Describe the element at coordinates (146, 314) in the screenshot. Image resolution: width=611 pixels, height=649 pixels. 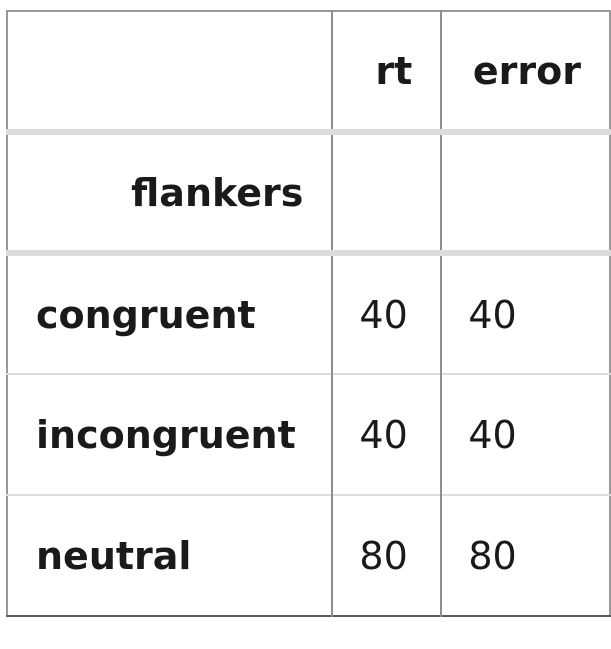
I see `row-label: congruent` at that location.